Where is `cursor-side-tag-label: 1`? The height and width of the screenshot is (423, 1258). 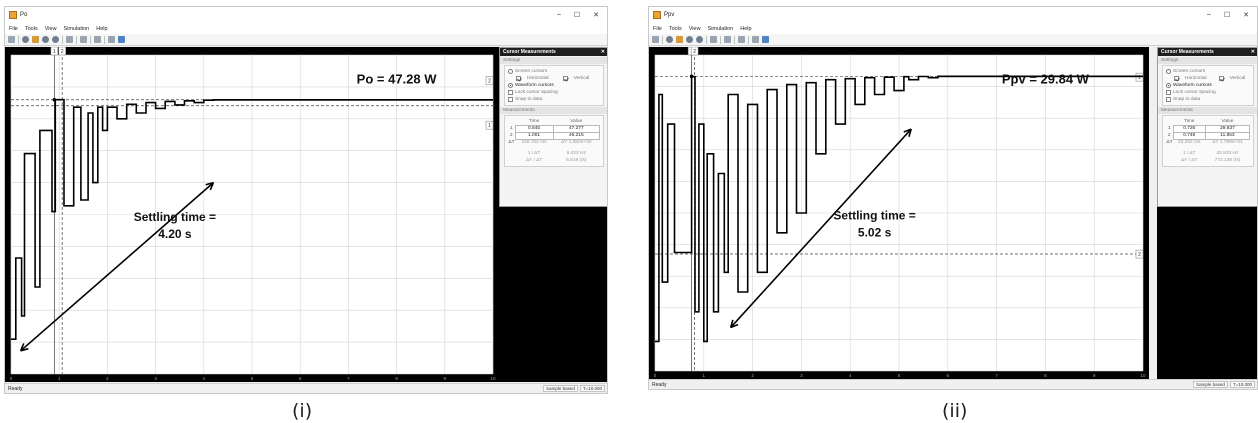 cursor-side-tag-label: 1 is located at coordinates (1139, 78).